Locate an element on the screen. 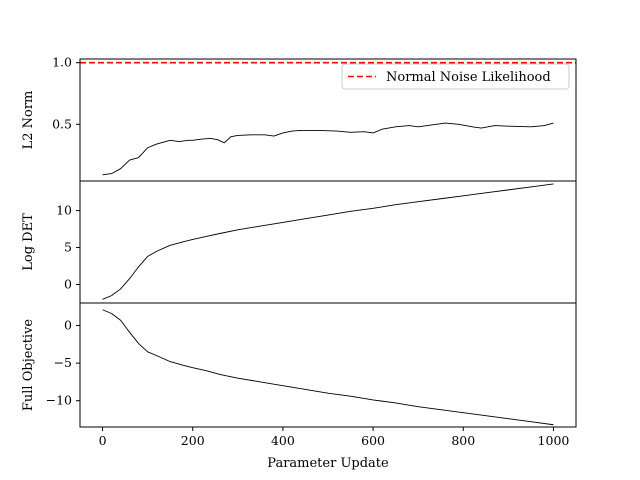 Image resolution: width=640 pixels, height=480 pixels. x-tick-label: 800 is located at coordinates (463, 440).